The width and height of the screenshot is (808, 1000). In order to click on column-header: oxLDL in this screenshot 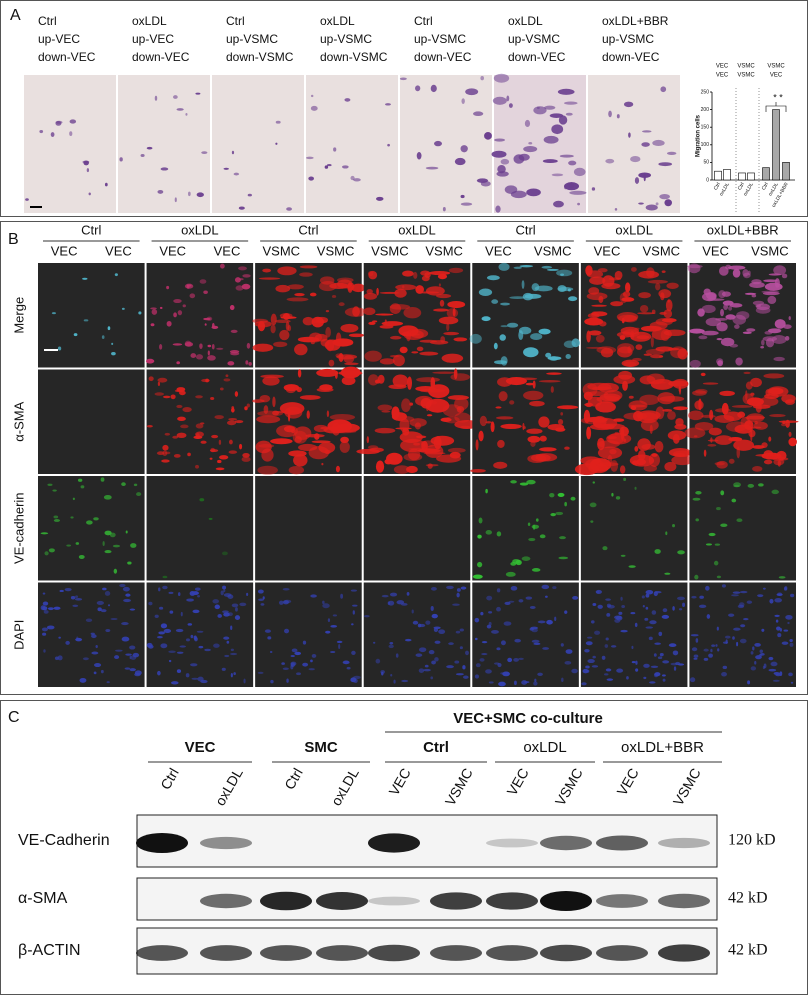, I will do `click(149, 21)`.